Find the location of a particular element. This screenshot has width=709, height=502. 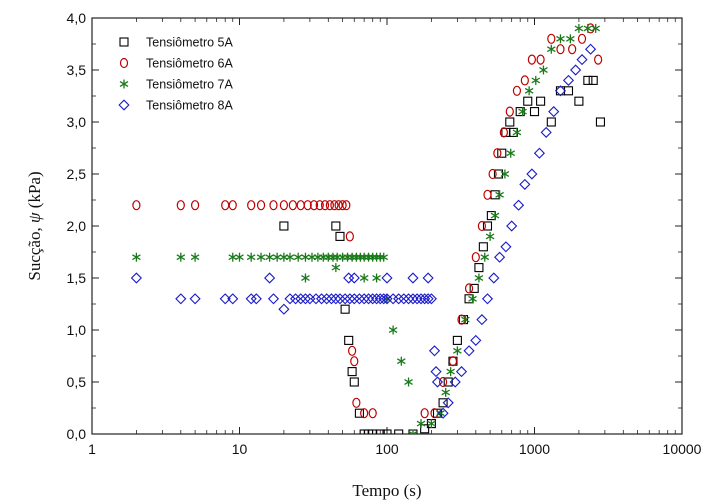

legend-label: Tensiômetro 6A is located at coordinates (190, 64).